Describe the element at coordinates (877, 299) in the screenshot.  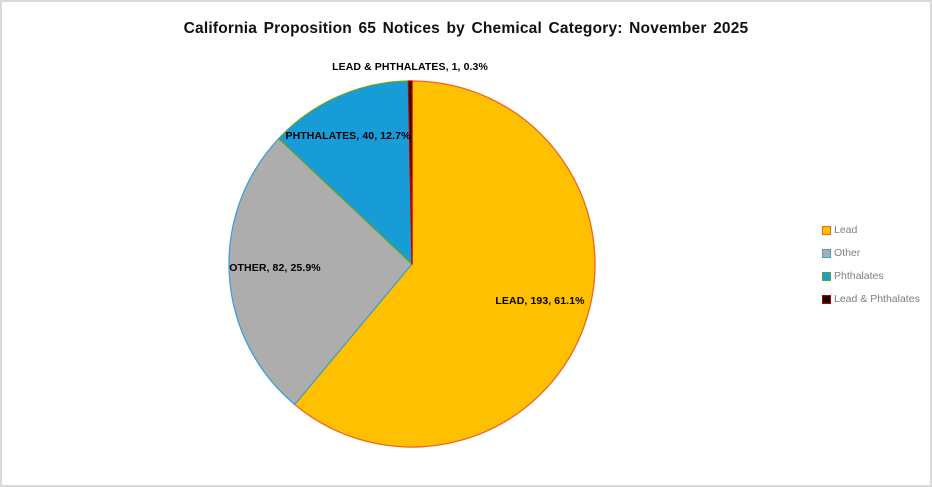
I see `legend-label: Lead & Phthalates` at that location.